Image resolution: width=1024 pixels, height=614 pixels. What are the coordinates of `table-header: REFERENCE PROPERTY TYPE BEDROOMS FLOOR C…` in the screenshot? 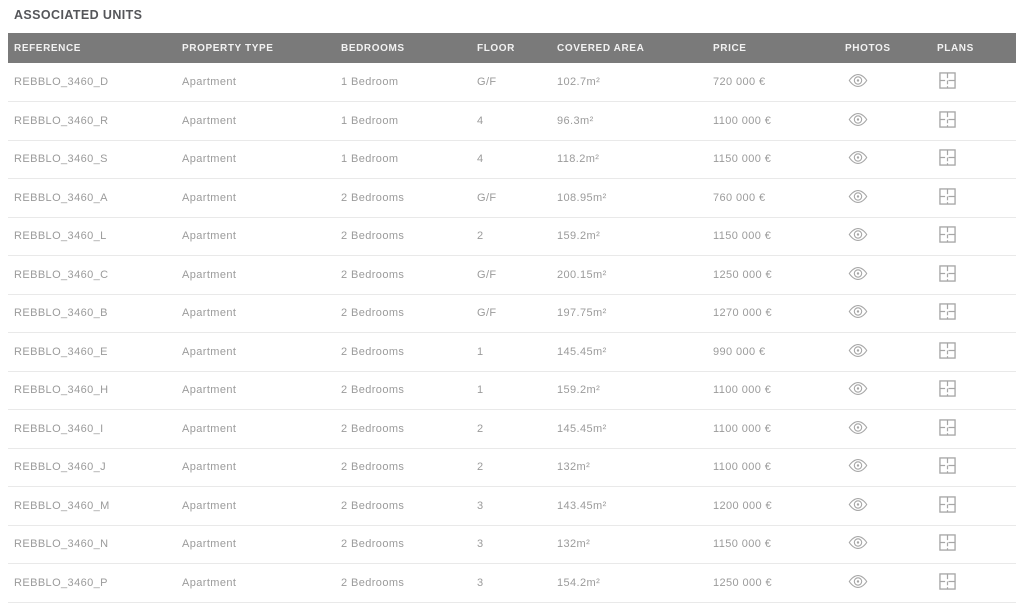 It's located at (512, 48).